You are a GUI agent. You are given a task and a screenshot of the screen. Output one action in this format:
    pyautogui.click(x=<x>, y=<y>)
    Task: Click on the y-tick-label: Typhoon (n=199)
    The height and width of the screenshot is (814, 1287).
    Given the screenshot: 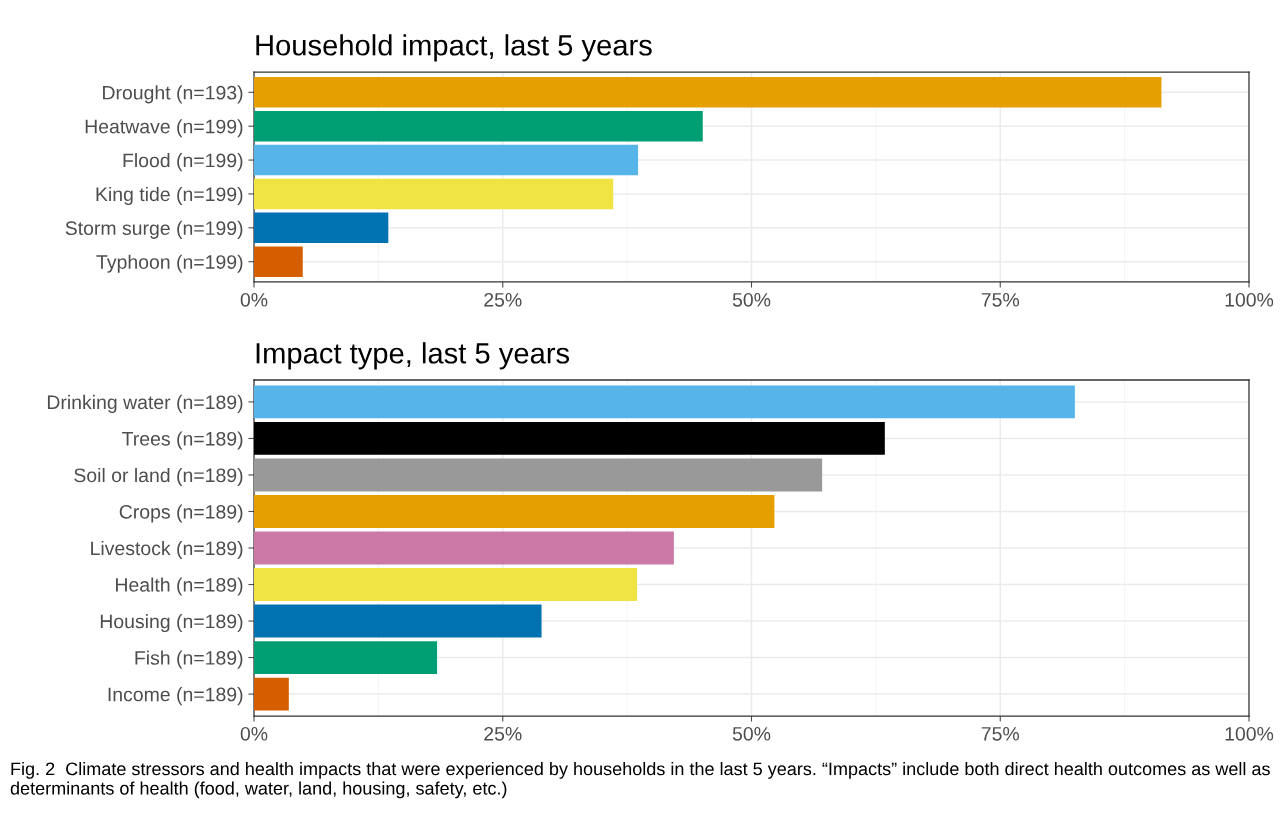 What is the action you would take?
    pyautogui.click(x=169, y=263)
    